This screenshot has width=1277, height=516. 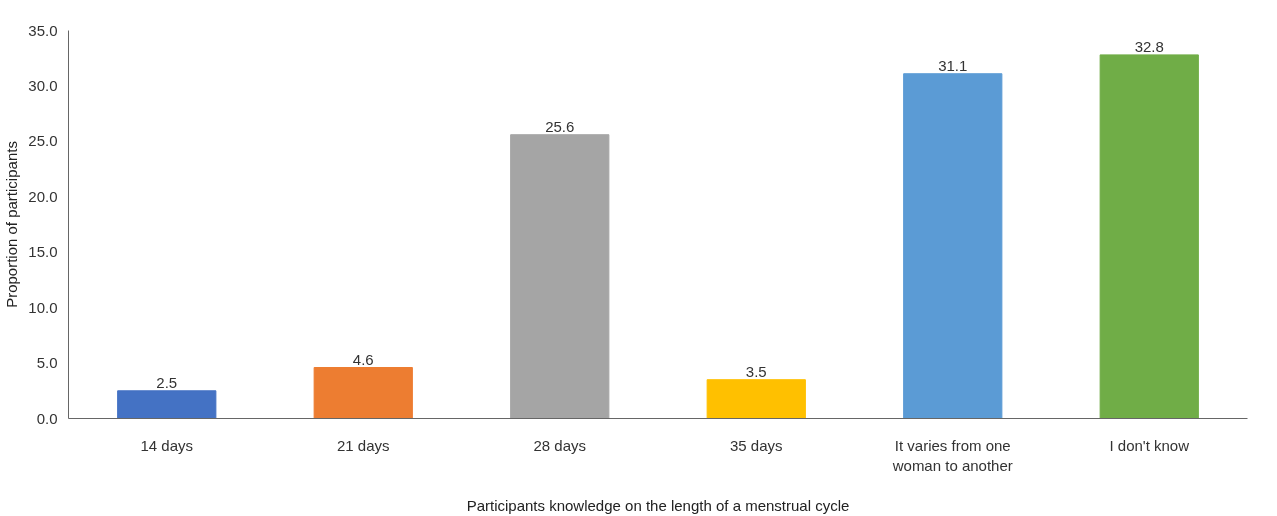 What do you see at coordinates (167, 382) in the screenshot?
I see `data-label: 2.5` at bounding box center [167, 382].